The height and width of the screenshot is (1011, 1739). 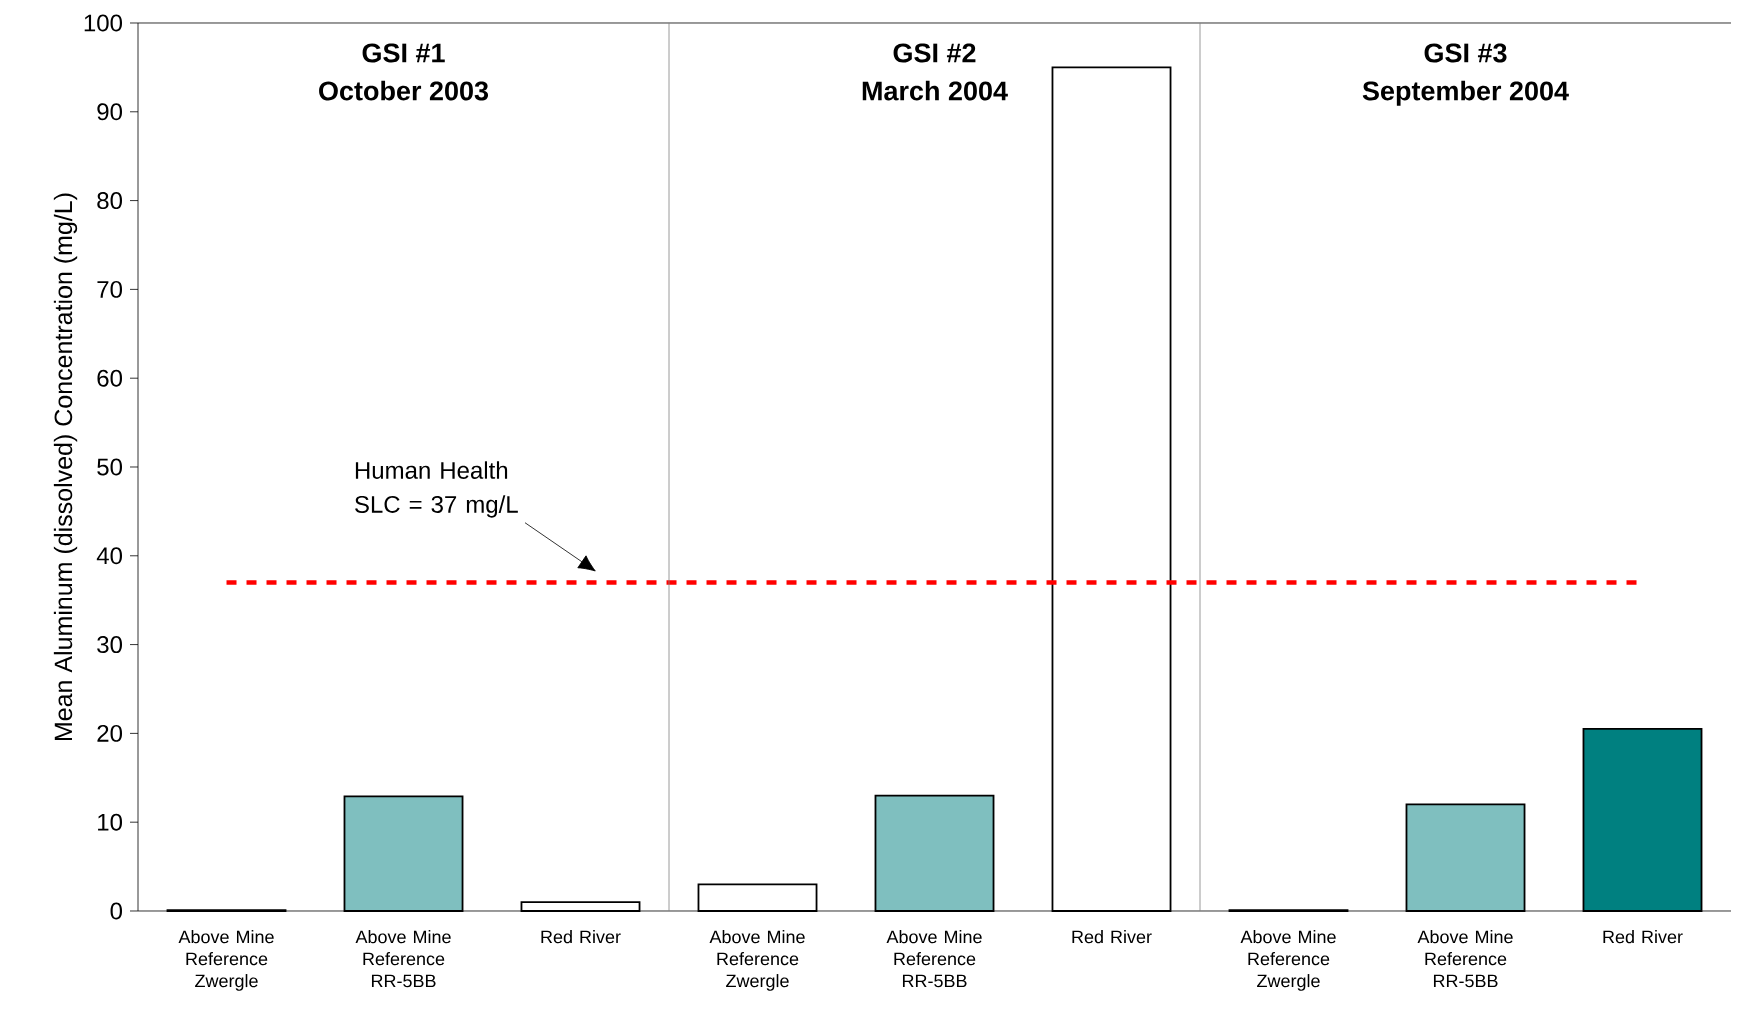 I want to click on annotation: GSI #2, so click(x=934, y=53).